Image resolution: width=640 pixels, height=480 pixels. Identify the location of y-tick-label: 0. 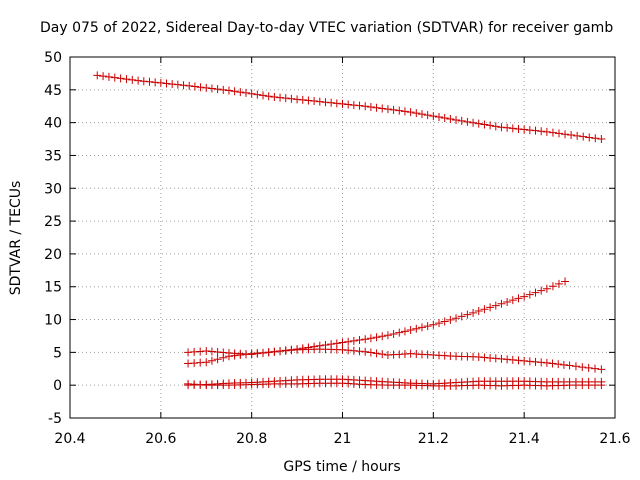
(57, 386).